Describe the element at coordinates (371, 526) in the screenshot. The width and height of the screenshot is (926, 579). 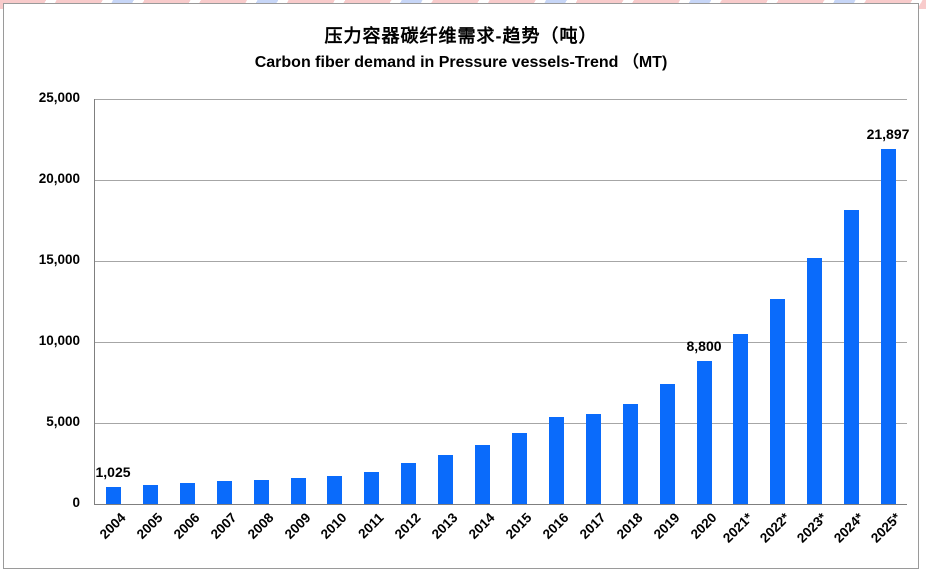
I see `x-axis-tick-label: 2011` at that location.